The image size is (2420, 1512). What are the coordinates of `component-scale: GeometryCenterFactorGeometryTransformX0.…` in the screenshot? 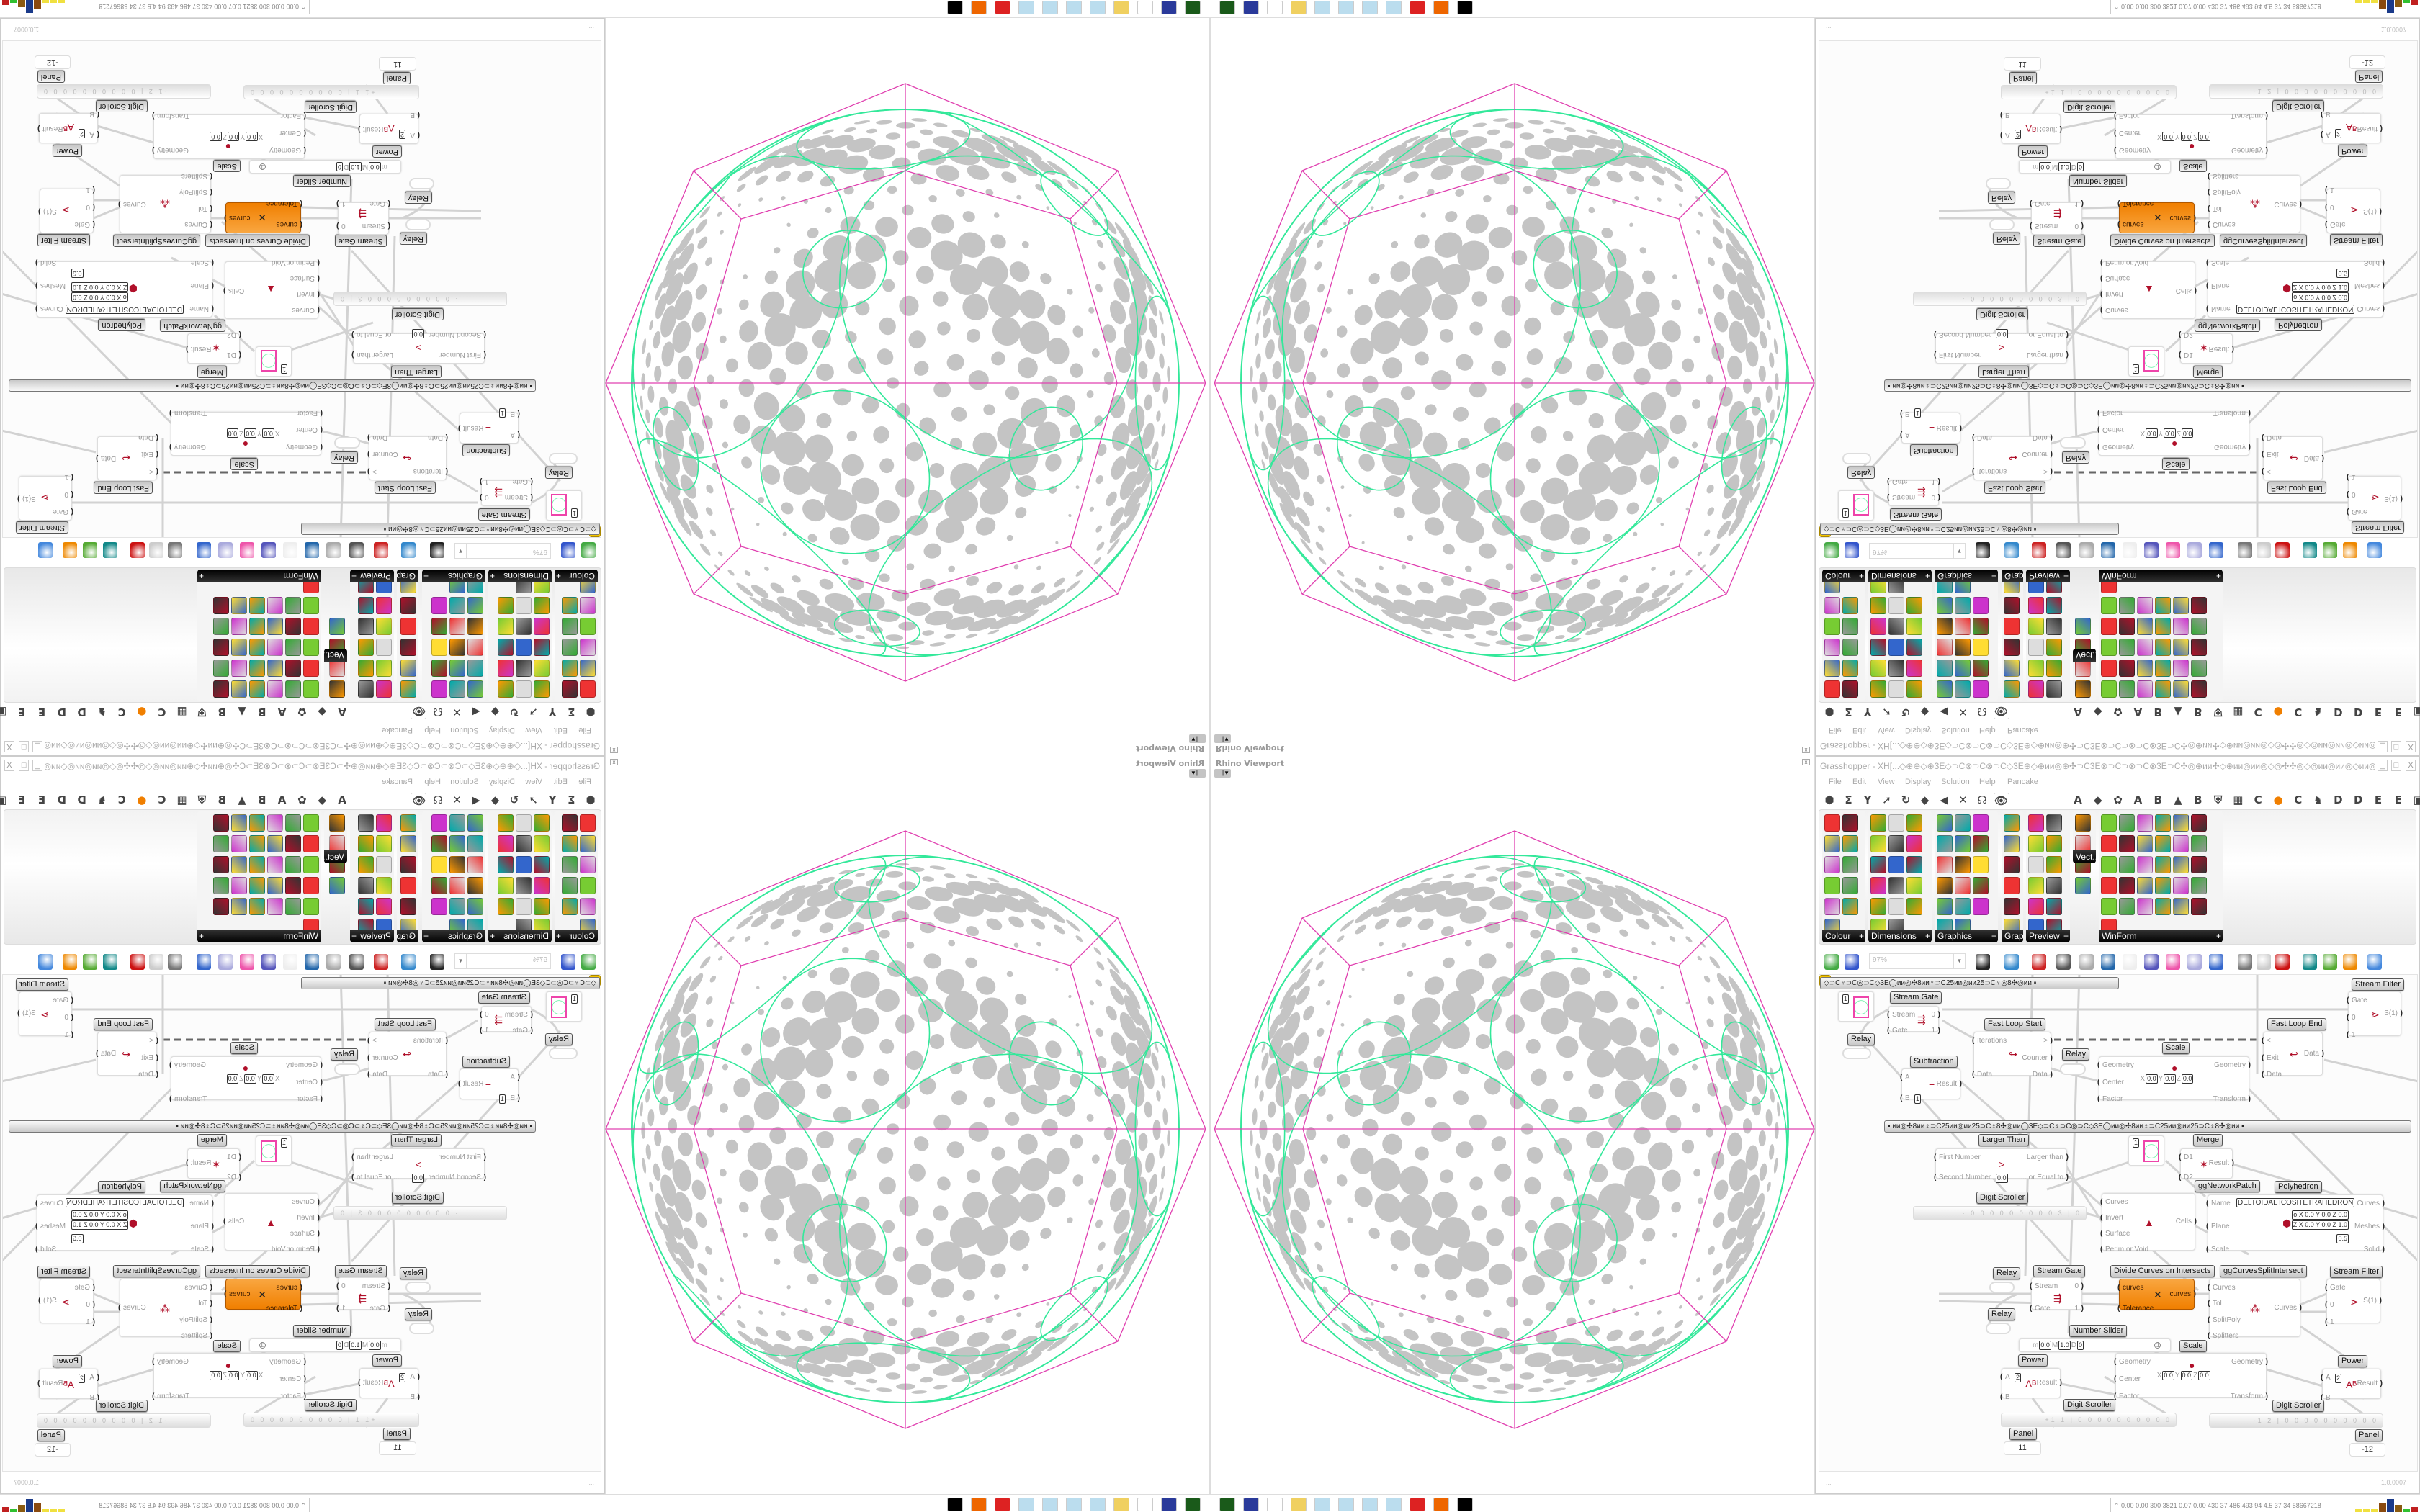 It's located at (229, 1376).